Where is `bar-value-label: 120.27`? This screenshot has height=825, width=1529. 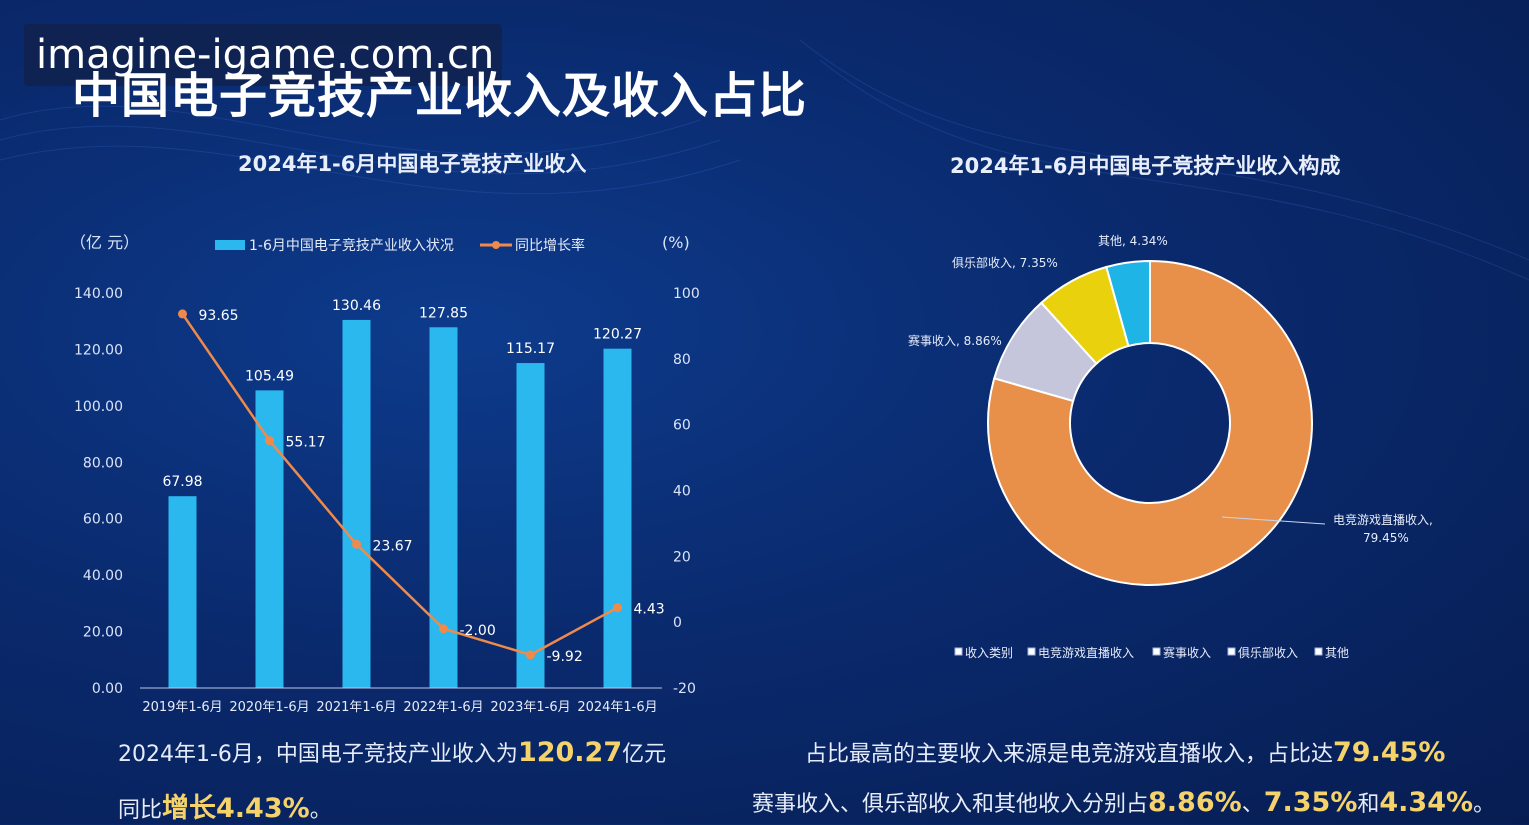
bar-value-label: 120.27 is located at coordinates (617, 335).